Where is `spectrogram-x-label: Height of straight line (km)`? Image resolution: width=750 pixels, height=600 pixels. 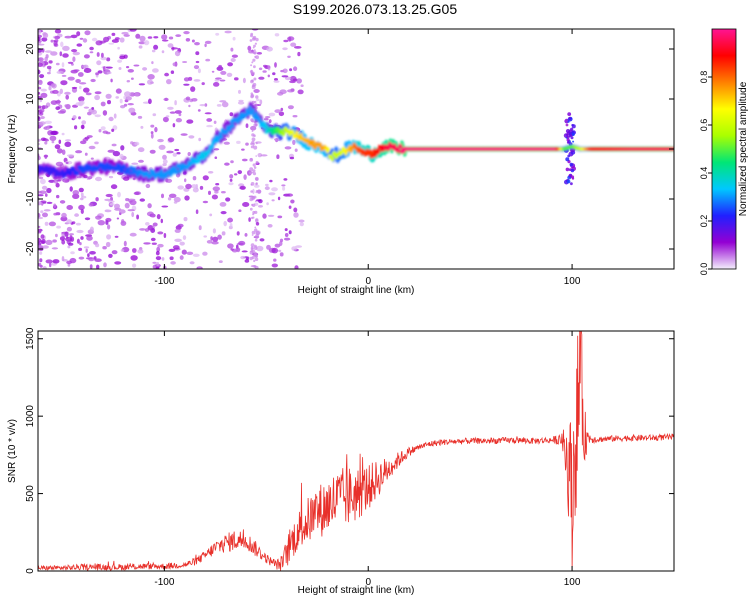
spectrogram-x-label: Height of straight line (km) is located at coordinates (356, 290).